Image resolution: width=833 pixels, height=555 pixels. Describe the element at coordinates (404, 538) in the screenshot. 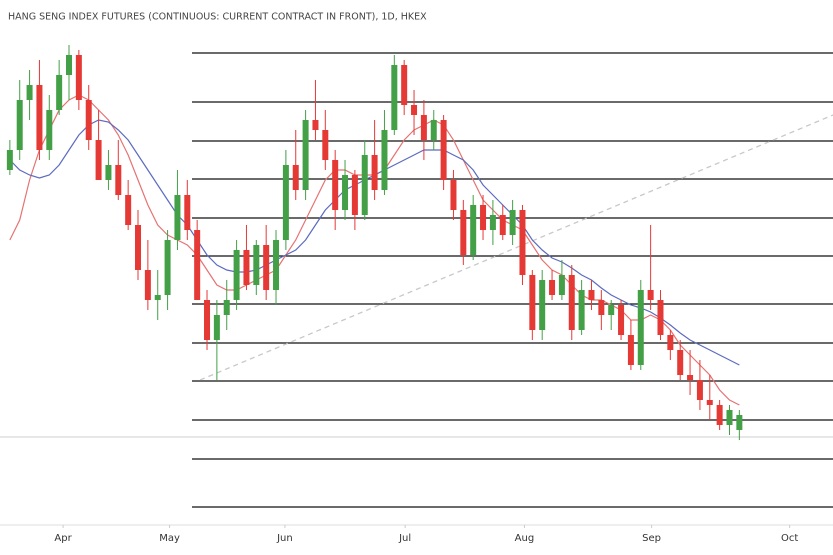

I see `x-tick-label: Jul` at that location.